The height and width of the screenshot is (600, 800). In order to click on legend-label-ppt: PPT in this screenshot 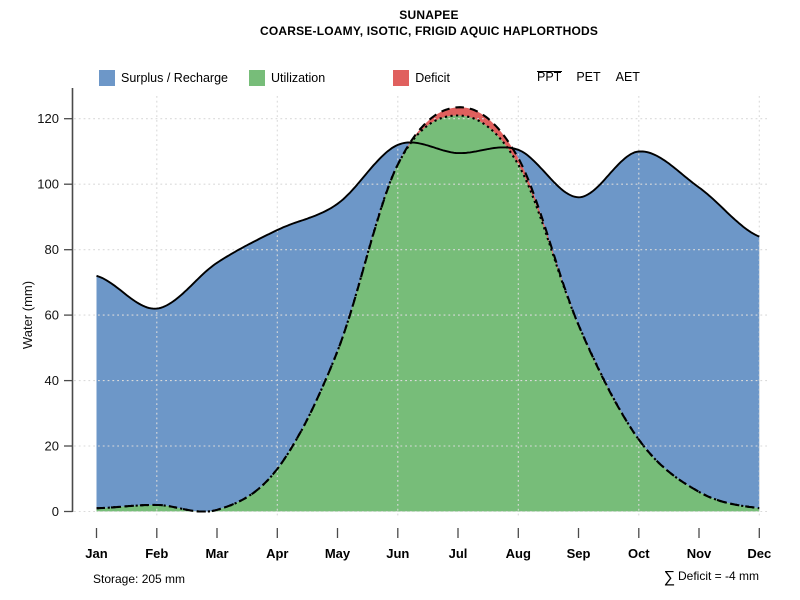, I will do `click(549, 77)`.